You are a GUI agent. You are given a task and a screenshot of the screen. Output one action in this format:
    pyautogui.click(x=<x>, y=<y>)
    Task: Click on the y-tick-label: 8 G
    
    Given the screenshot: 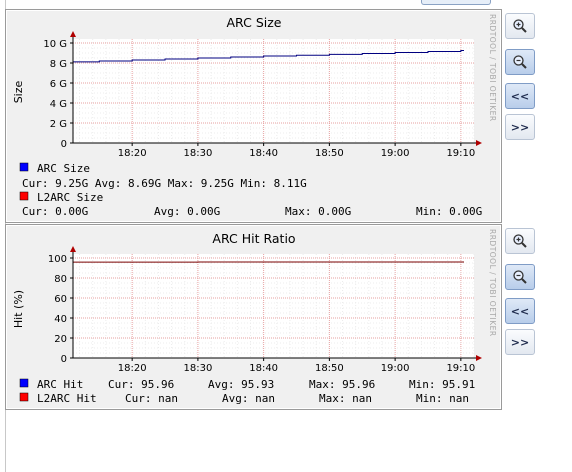 What is the action you would take?
    pyautogui.click(x=58, y=64)
    